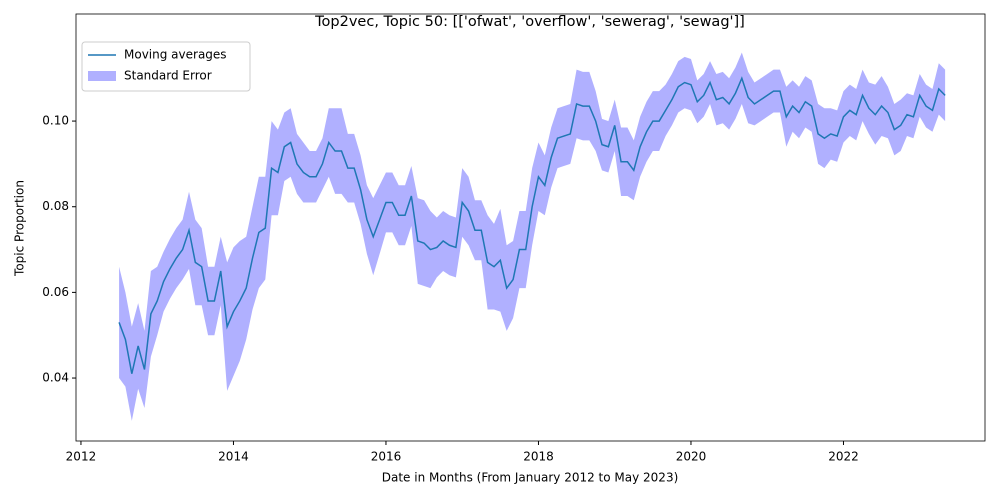  I want to click on y-axis-label: Topic Proportion, so click(20, 228).